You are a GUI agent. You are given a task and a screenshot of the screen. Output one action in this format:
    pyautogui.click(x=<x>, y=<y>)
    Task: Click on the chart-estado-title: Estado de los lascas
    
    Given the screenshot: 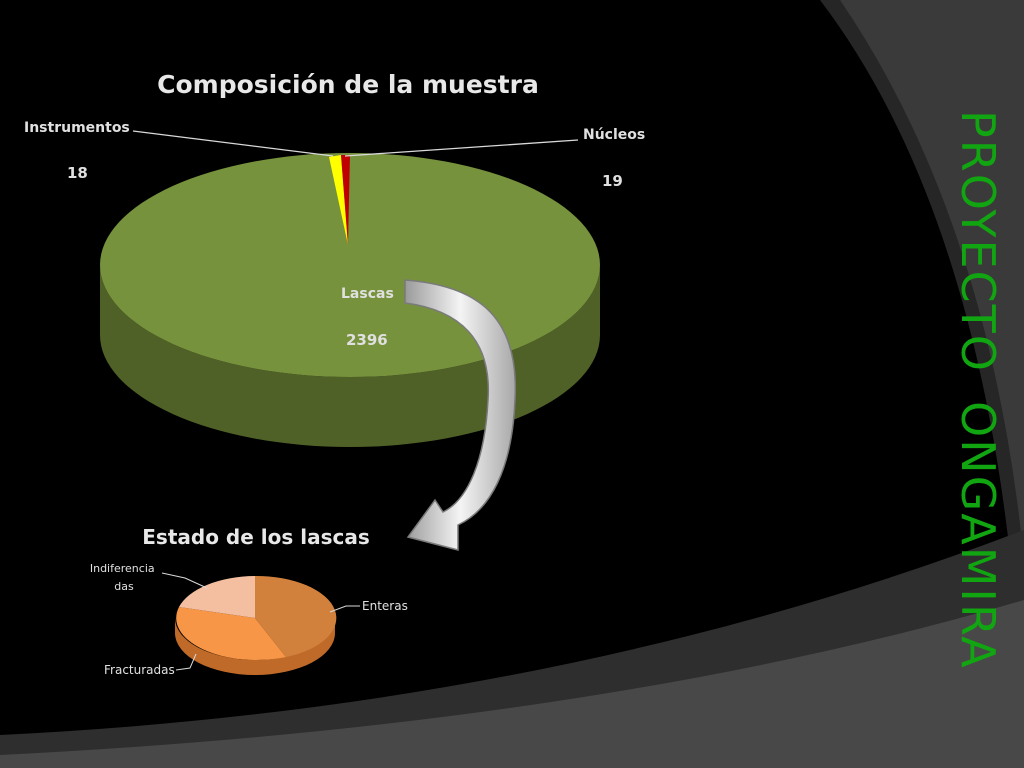 What is the action you would take?
    pyautogui.click(x=255, y=537)
    